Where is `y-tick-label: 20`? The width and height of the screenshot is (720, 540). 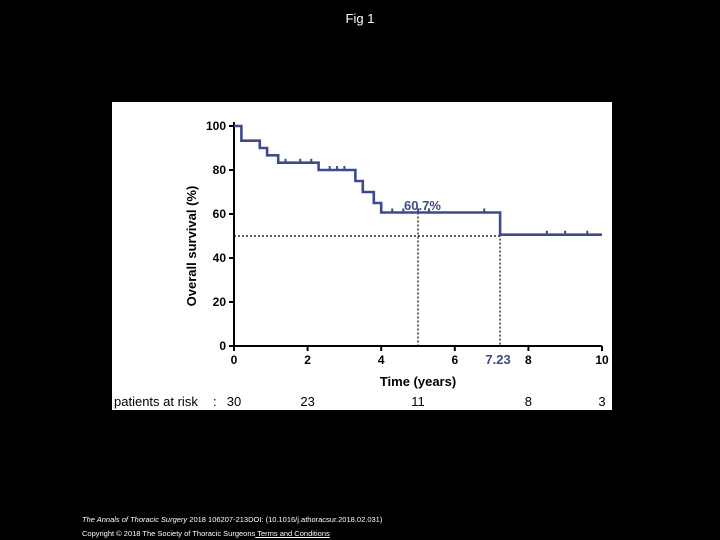
y-tick-label: 20 is located at coordinates (220, 302).